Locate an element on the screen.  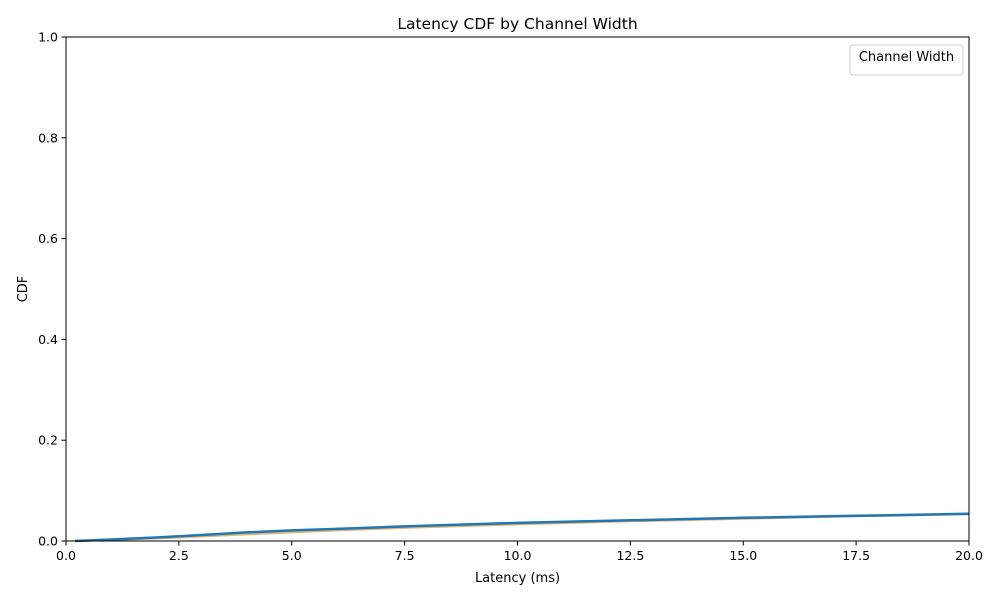
legend: Channel Width is located at coordinates (906, 60).